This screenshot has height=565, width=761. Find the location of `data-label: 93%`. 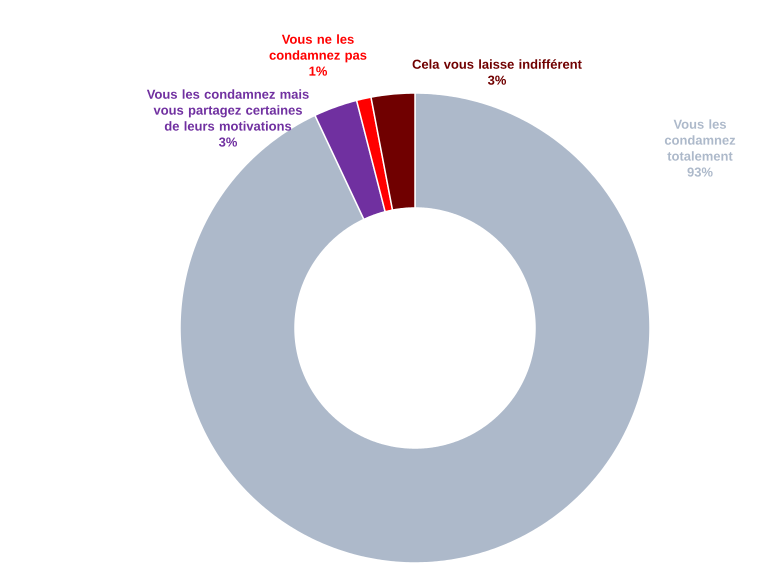

data-label: 93% is located at coordinates (700, 172).